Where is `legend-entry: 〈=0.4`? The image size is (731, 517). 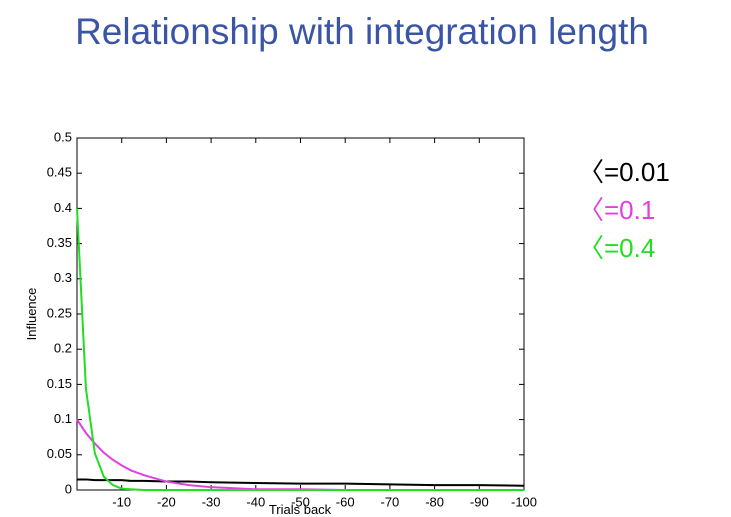
legend-entry: 〈=0.4 is located at coordinates (616, 248).